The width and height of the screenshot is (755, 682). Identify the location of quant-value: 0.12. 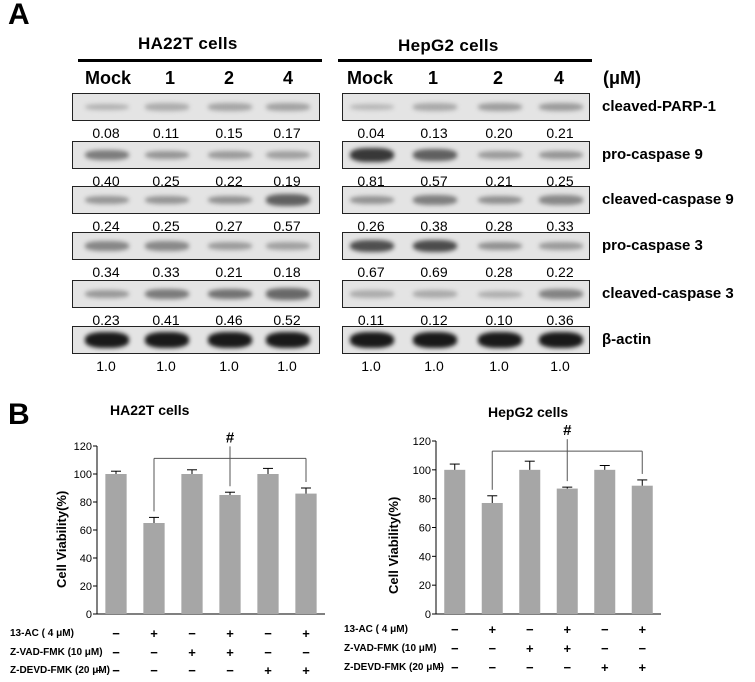
(434, 320).